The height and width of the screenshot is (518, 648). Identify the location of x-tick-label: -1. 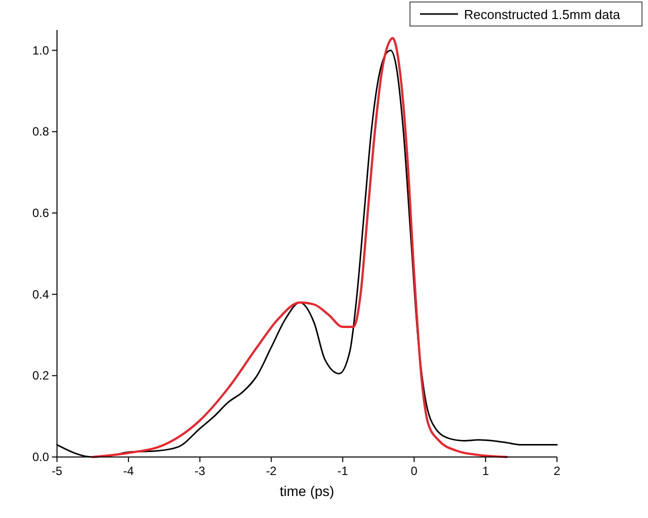
(342, 471).